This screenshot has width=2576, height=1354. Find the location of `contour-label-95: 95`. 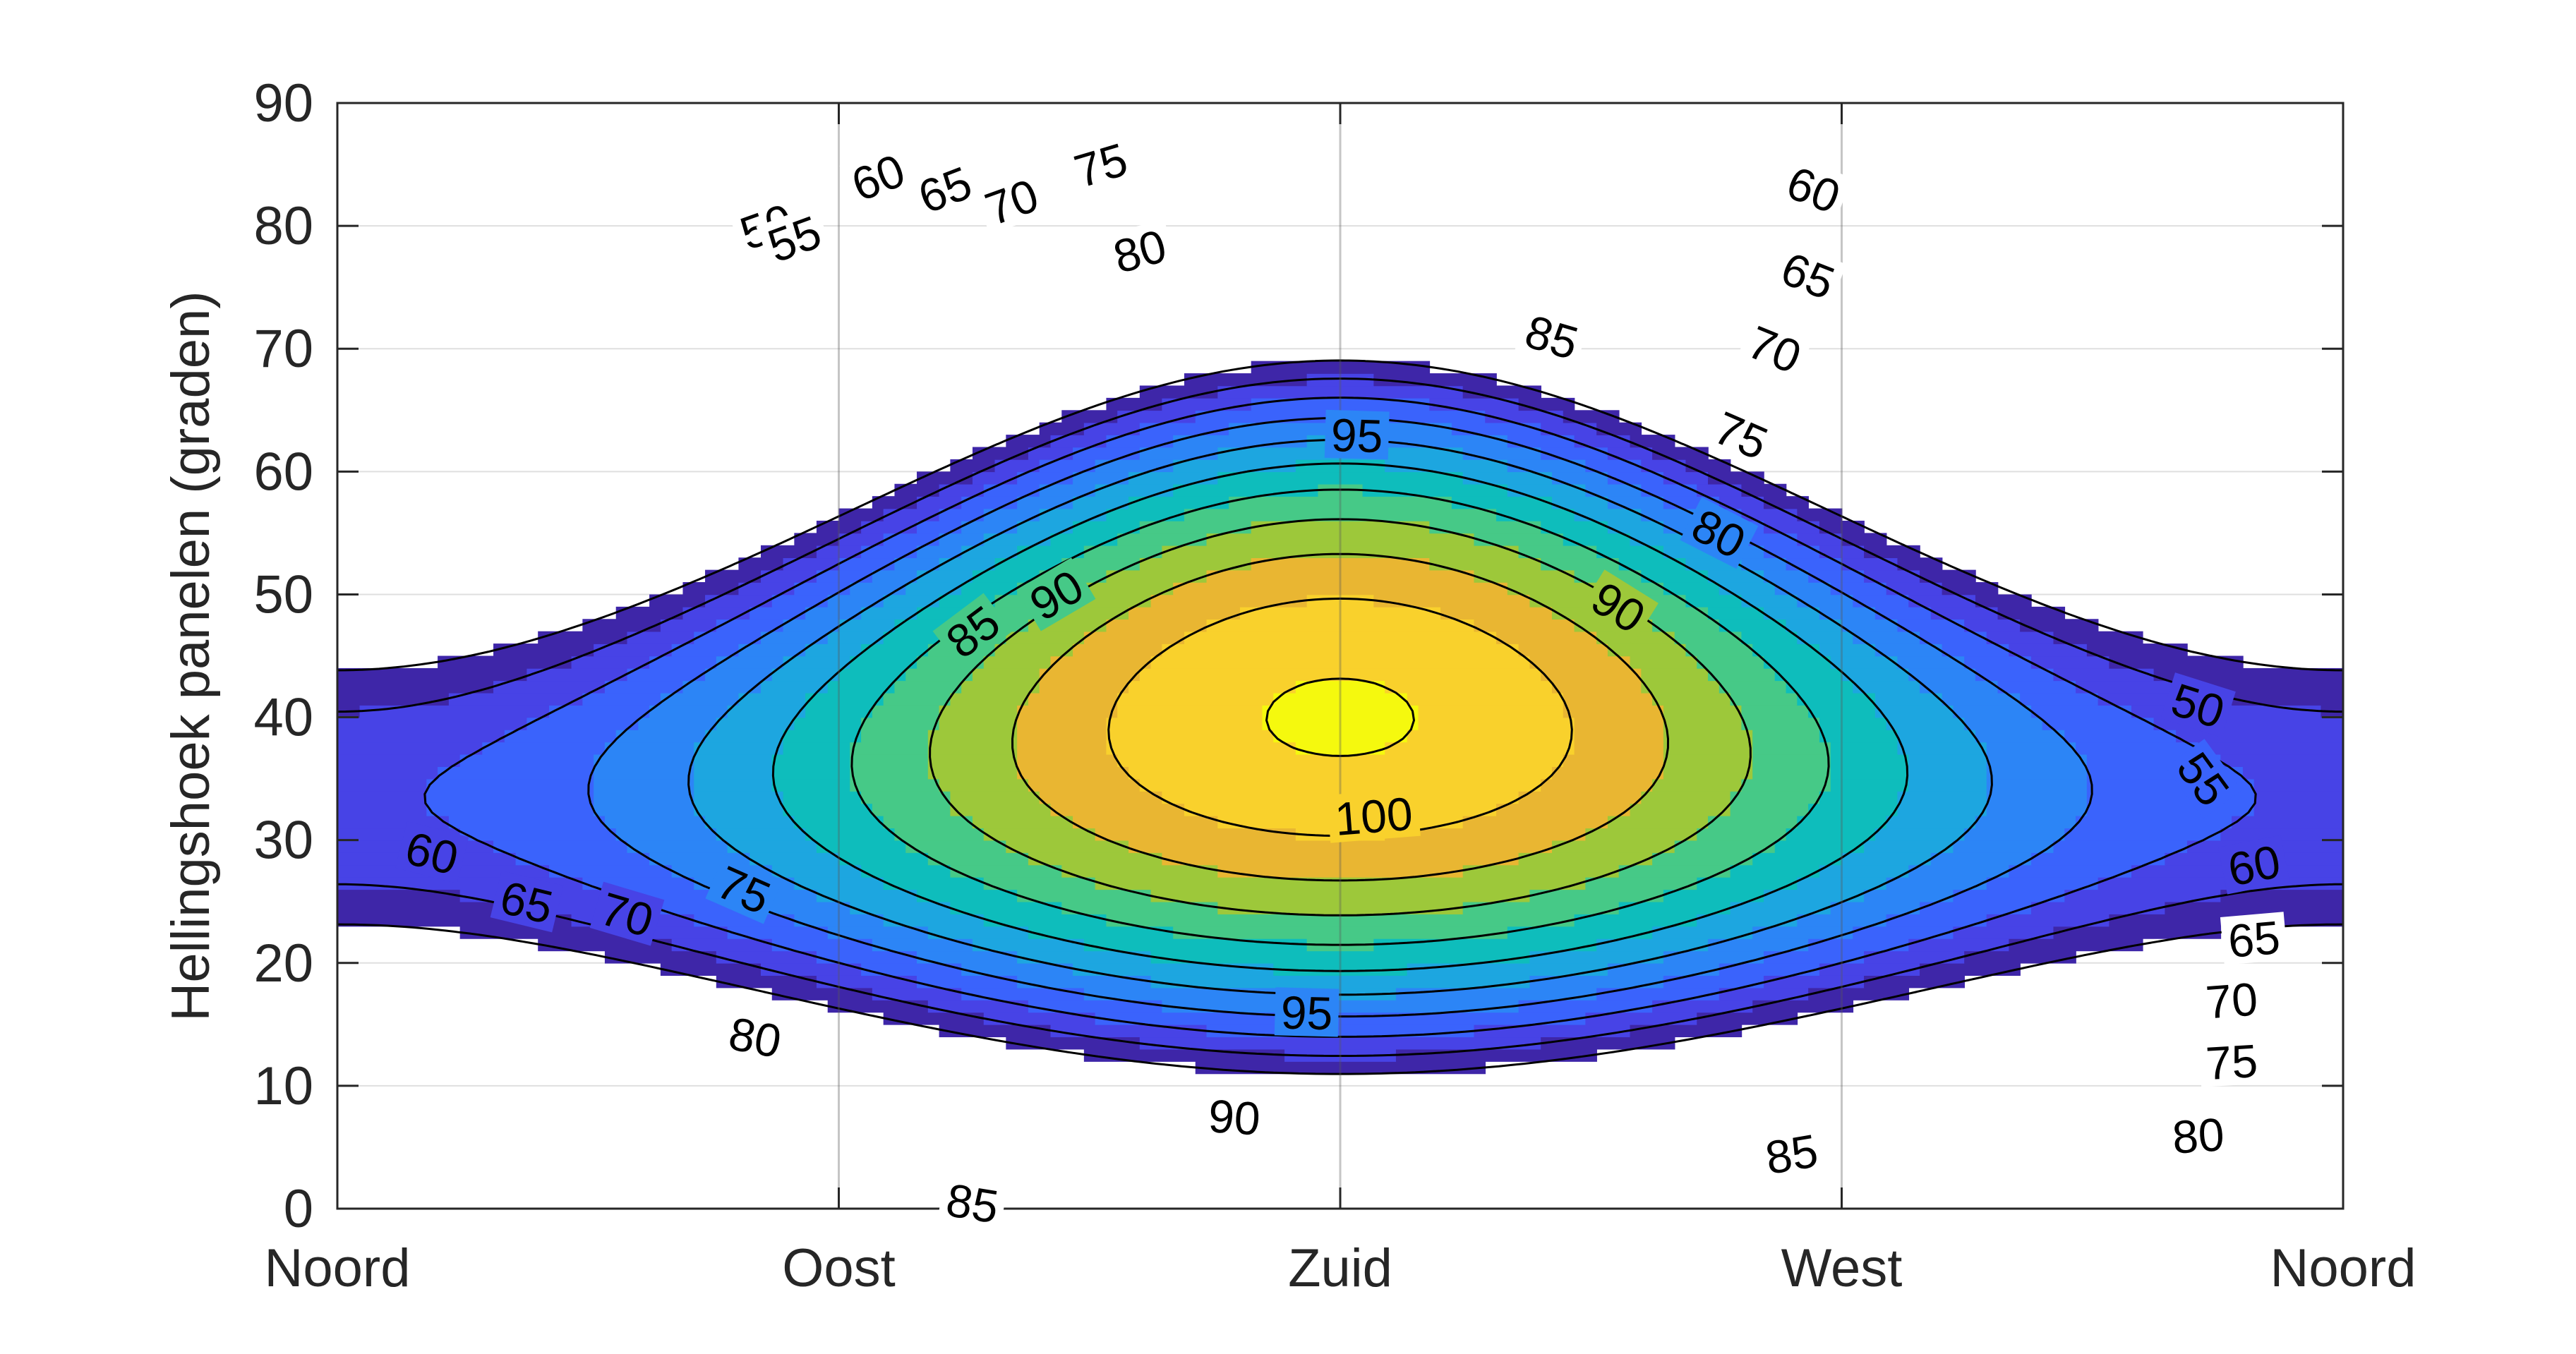

contour-label-95: 95 is located at coordinates (1307, 1012).